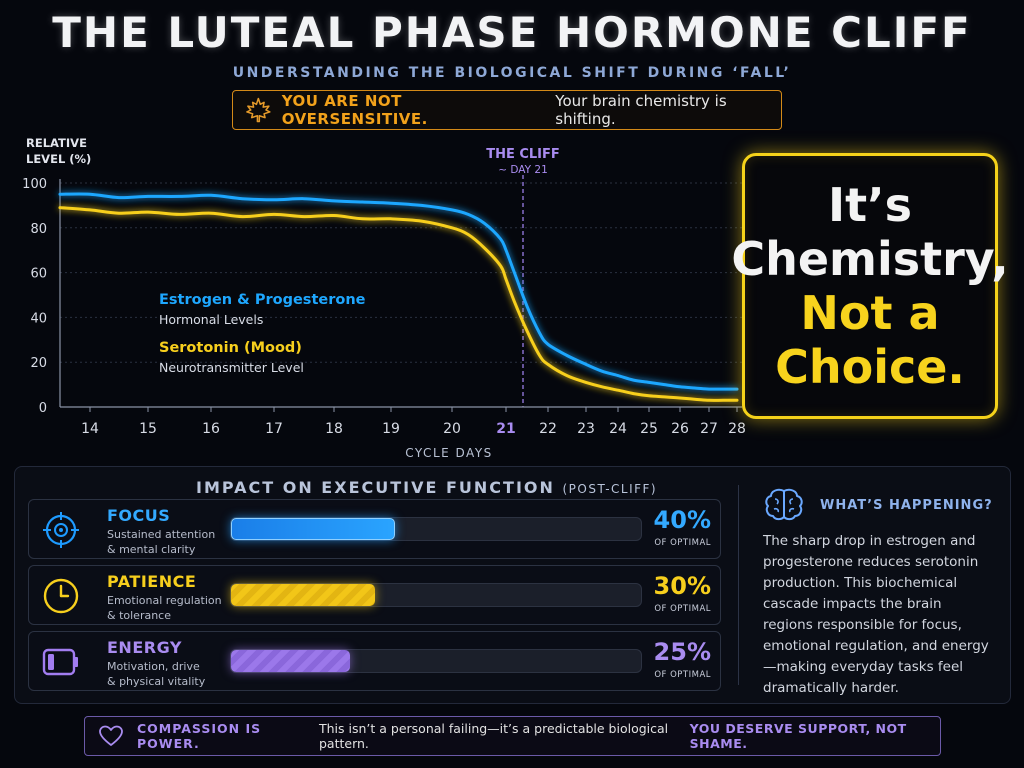 The image size is (1024, 768). I want to click on x-tick-label: 14, so click(90, 429).